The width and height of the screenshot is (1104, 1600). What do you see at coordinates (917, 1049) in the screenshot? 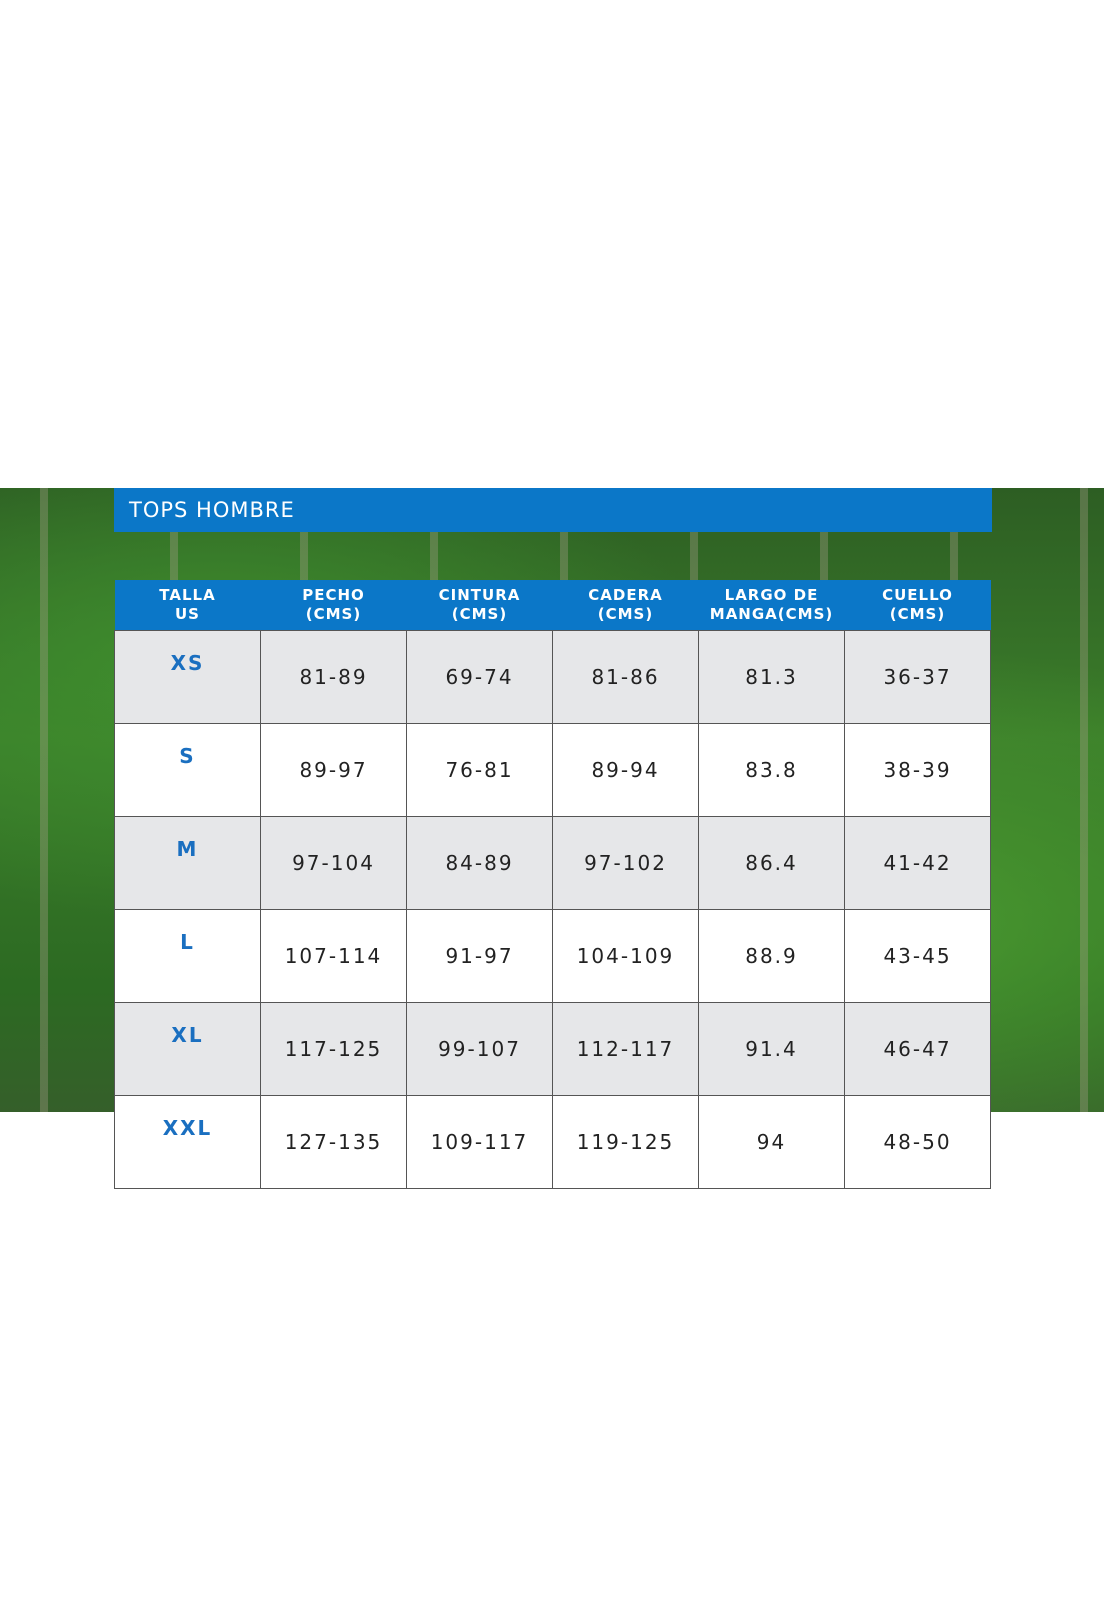
I see `measurement-cell: 46-47` at bounding box center [917, 1049].